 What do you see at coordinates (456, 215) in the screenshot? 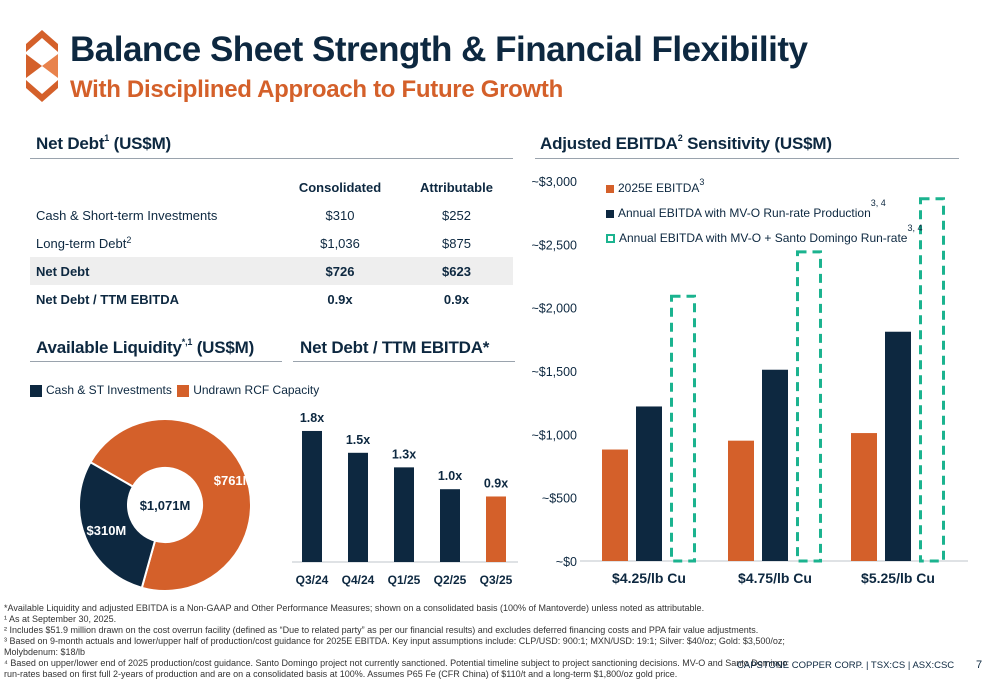
I see `cell-attributable: $252` at bounding box center [456, 215].